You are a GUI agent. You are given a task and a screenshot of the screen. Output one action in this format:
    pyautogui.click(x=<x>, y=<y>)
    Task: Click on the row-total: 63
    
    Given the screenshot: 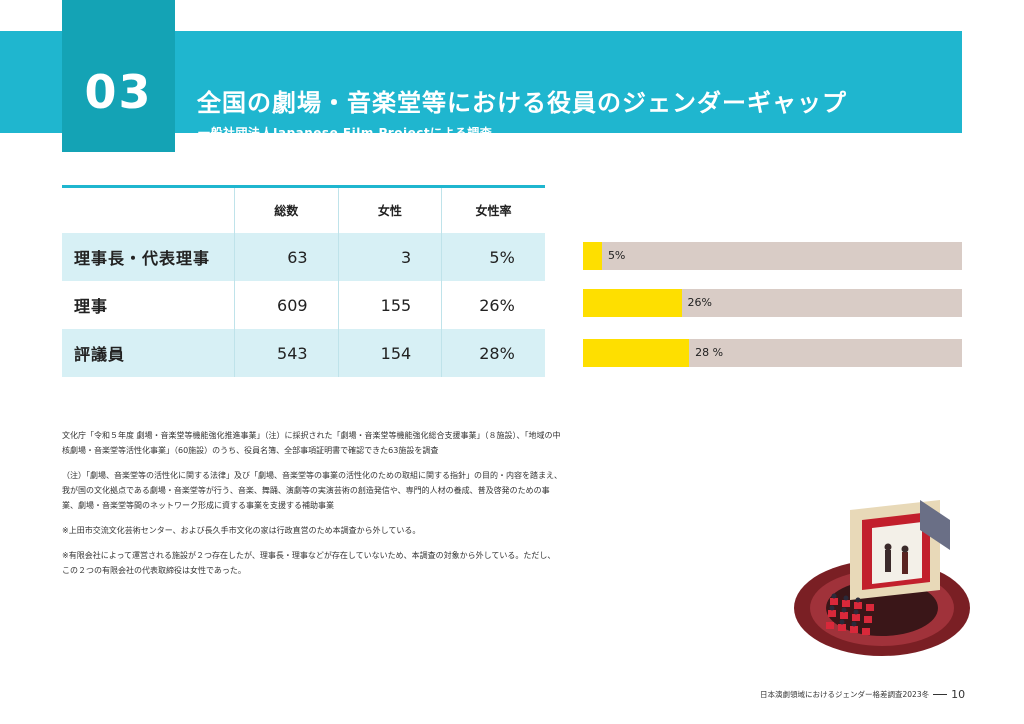 What is the action you would take?
    pyautogui.click(x=286, y=257)
    